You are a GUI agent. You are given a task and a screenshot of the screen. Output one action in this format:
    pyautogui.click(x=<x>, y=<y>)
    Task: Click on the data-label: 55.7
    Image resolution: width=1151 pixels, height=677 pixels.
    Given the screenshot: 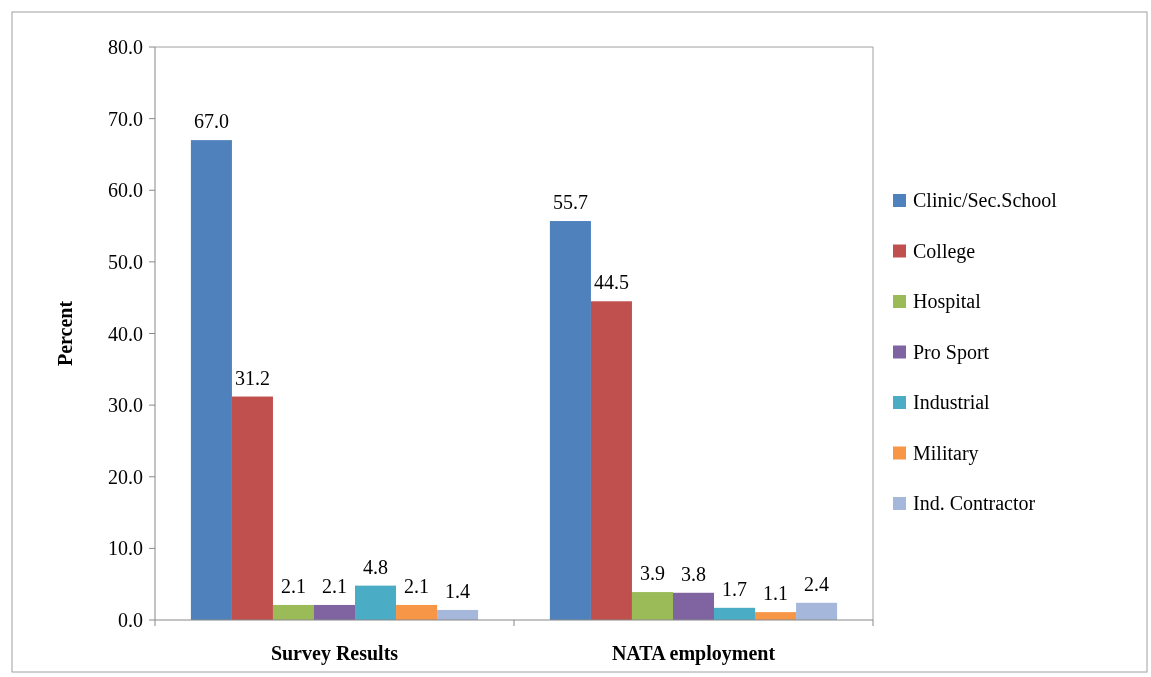 What is the action you would take?
    pyautogui.click(x=570, y=202)
    